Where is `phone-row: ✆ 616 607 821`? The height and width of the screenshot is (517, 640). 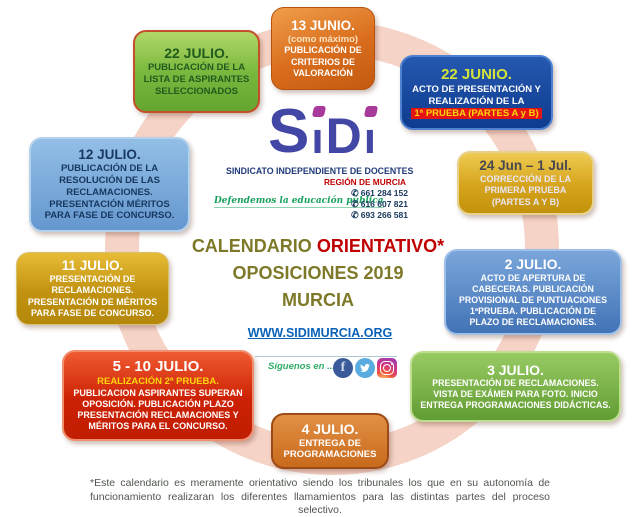 phone-row: ✆ 616 607 821 is located at coordinates (372, 204).